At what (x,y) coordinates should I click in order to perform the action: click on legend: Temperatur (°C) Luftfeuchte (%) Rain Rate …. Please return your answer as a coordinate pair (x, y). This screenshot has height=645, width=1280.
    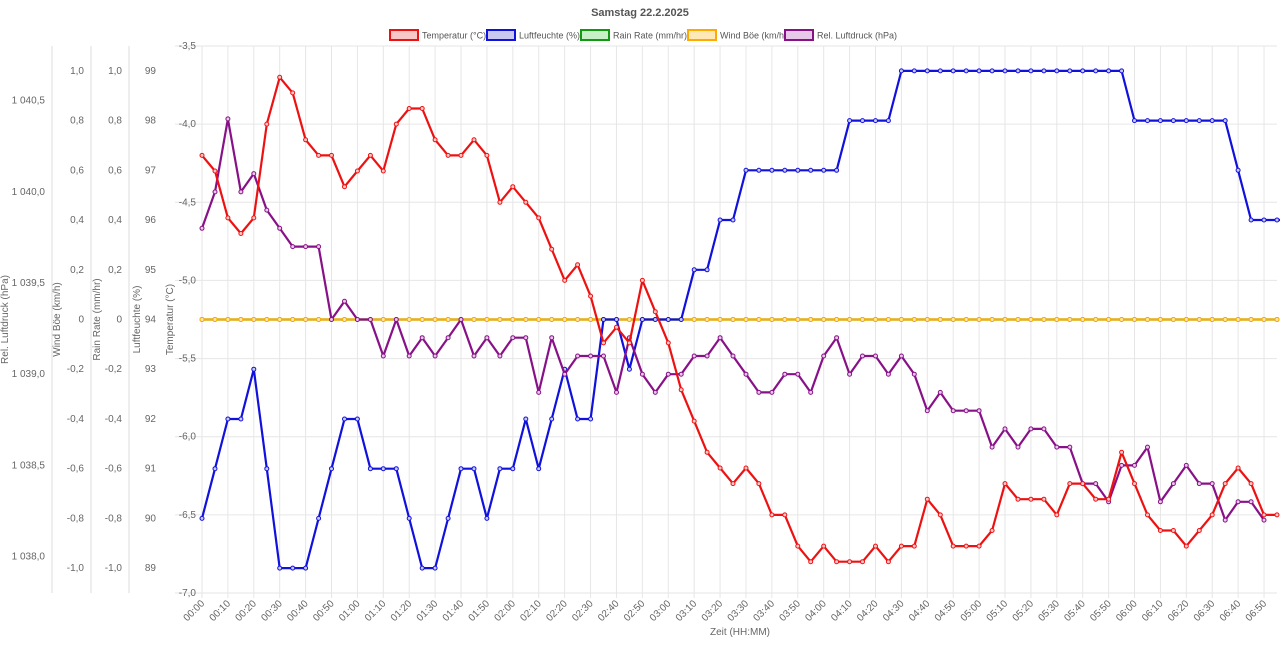
    Looking at the image, I should click on (643, 35).